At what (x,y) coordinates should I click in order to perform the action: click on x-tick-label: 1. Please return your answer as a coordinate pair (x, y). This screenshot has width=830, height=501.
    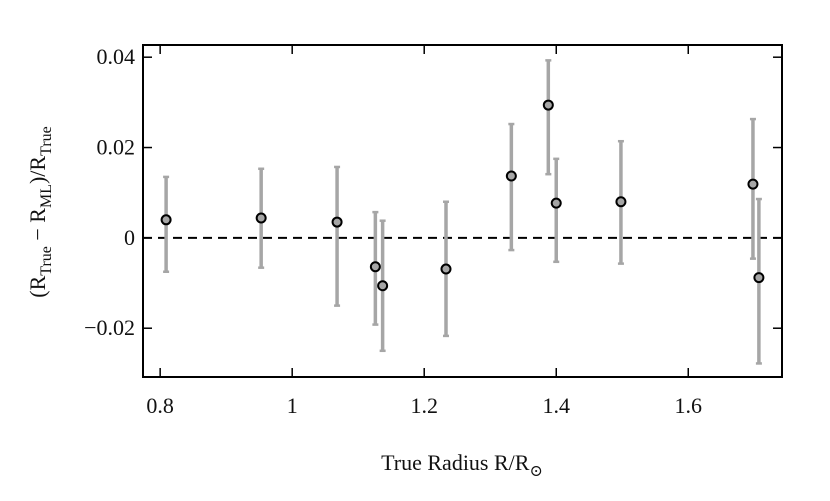
    Looking at the image, I should click on (292, 405).